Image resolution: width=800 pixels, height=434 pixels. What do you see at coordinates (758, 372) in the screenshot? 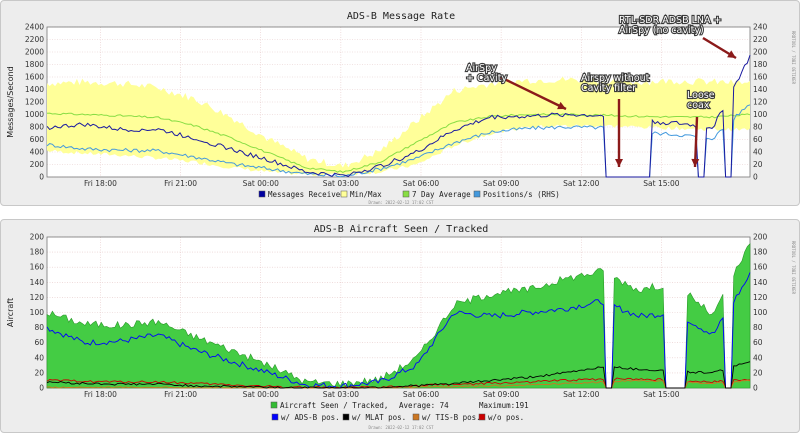
I see `aircraft-y2tick-label: 20` at bounding box center [758, 372].